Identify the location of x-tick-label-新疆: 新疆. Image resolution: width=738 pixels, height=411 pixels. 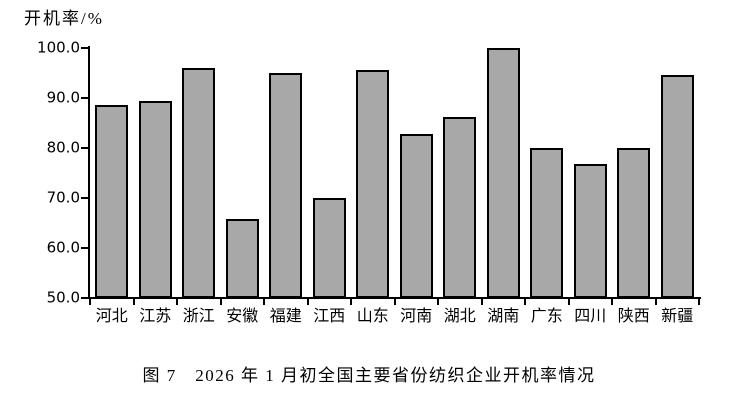
(677, 316).